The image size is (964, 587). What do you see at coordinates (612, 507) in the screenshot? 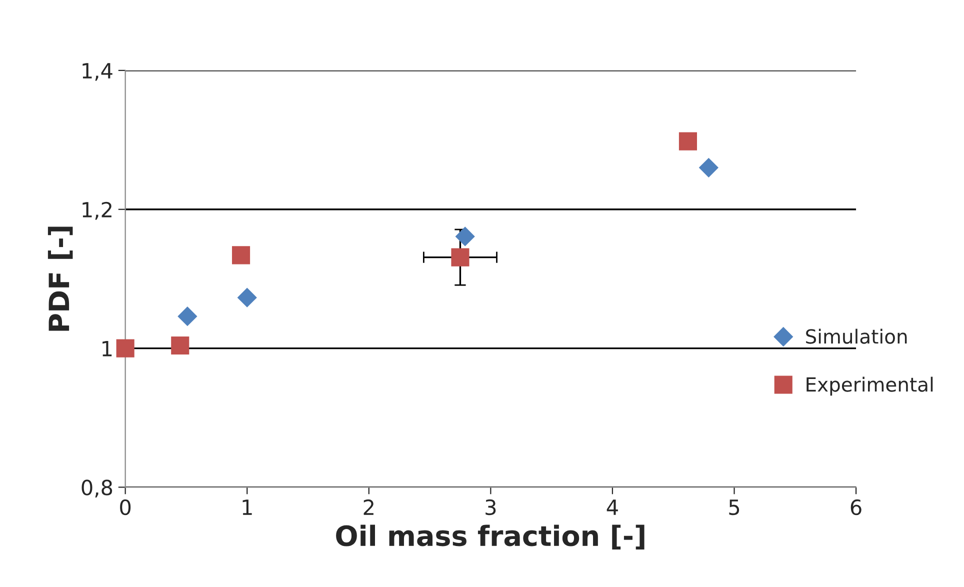
I see `x-tick-label: 4` at bounding box center [612, 507].